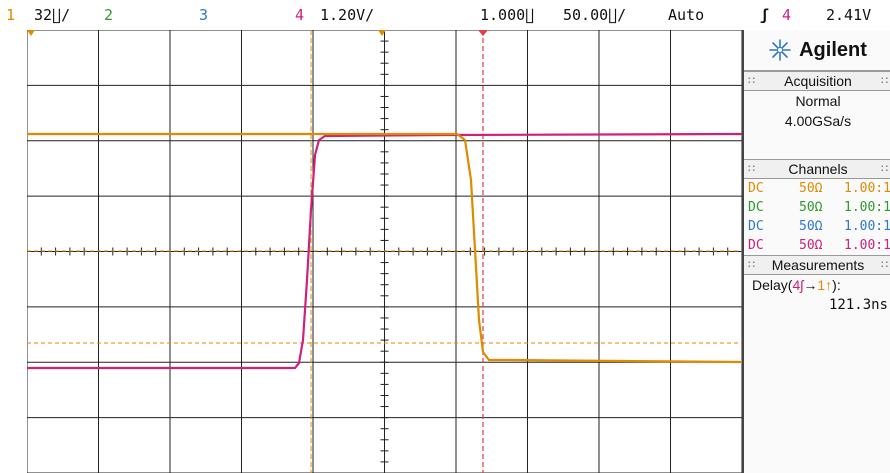 Image resolution: width=890 pixels, height=473 pixels. I want to click on brand-header: Agilent, so click(817, 50).